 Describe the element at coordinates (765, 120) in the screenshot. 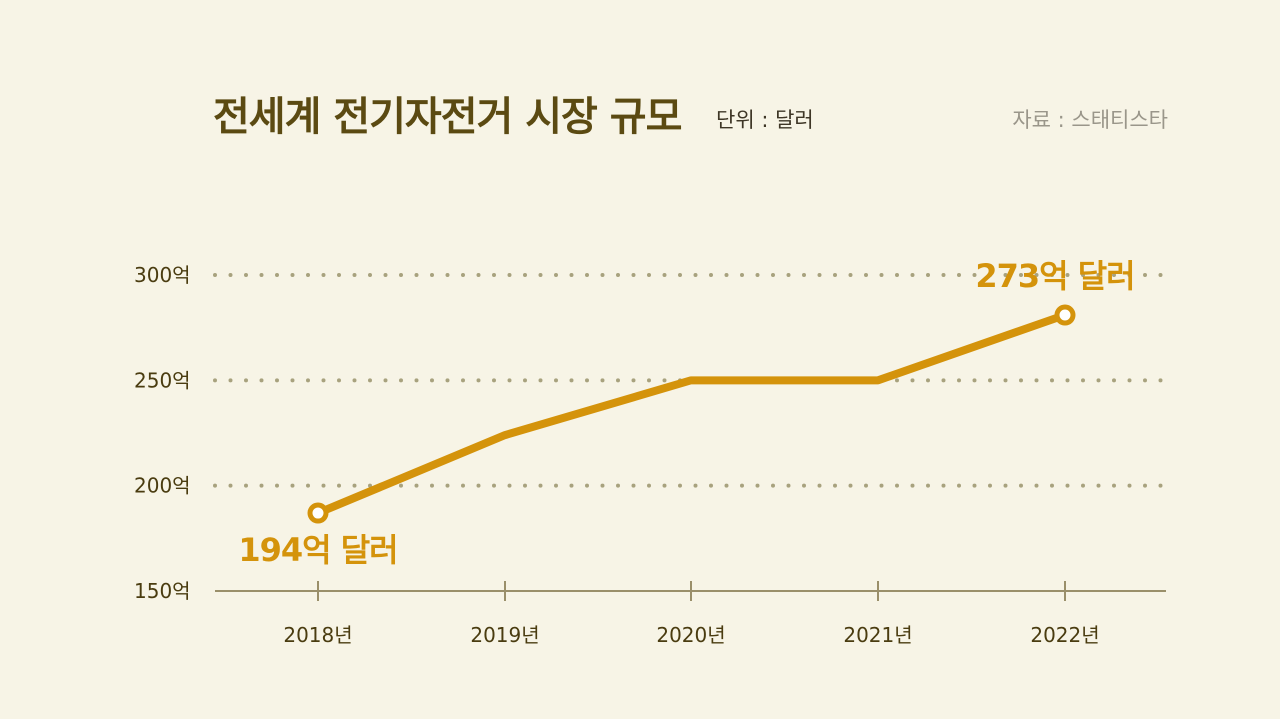

I see `unit-label: 단위 : 달러` at that location.